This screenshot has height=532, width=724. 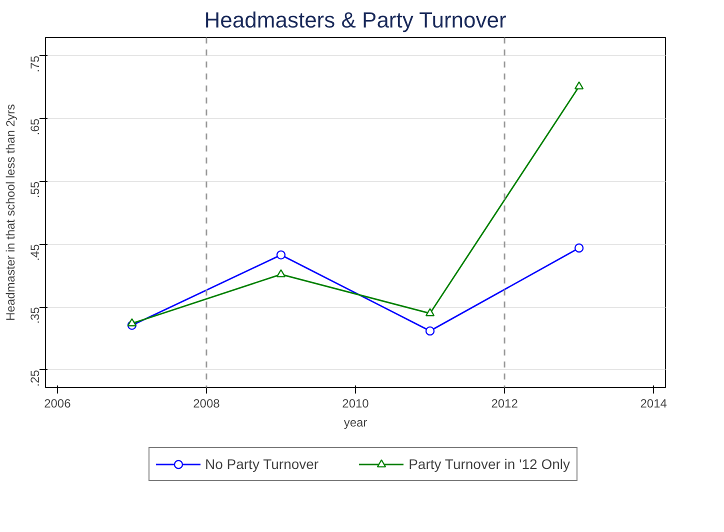 What do you see at coordinates (654, 403) in the screenshot?
I see `x-tick-label: 2014` at bounding box center [654, 403].